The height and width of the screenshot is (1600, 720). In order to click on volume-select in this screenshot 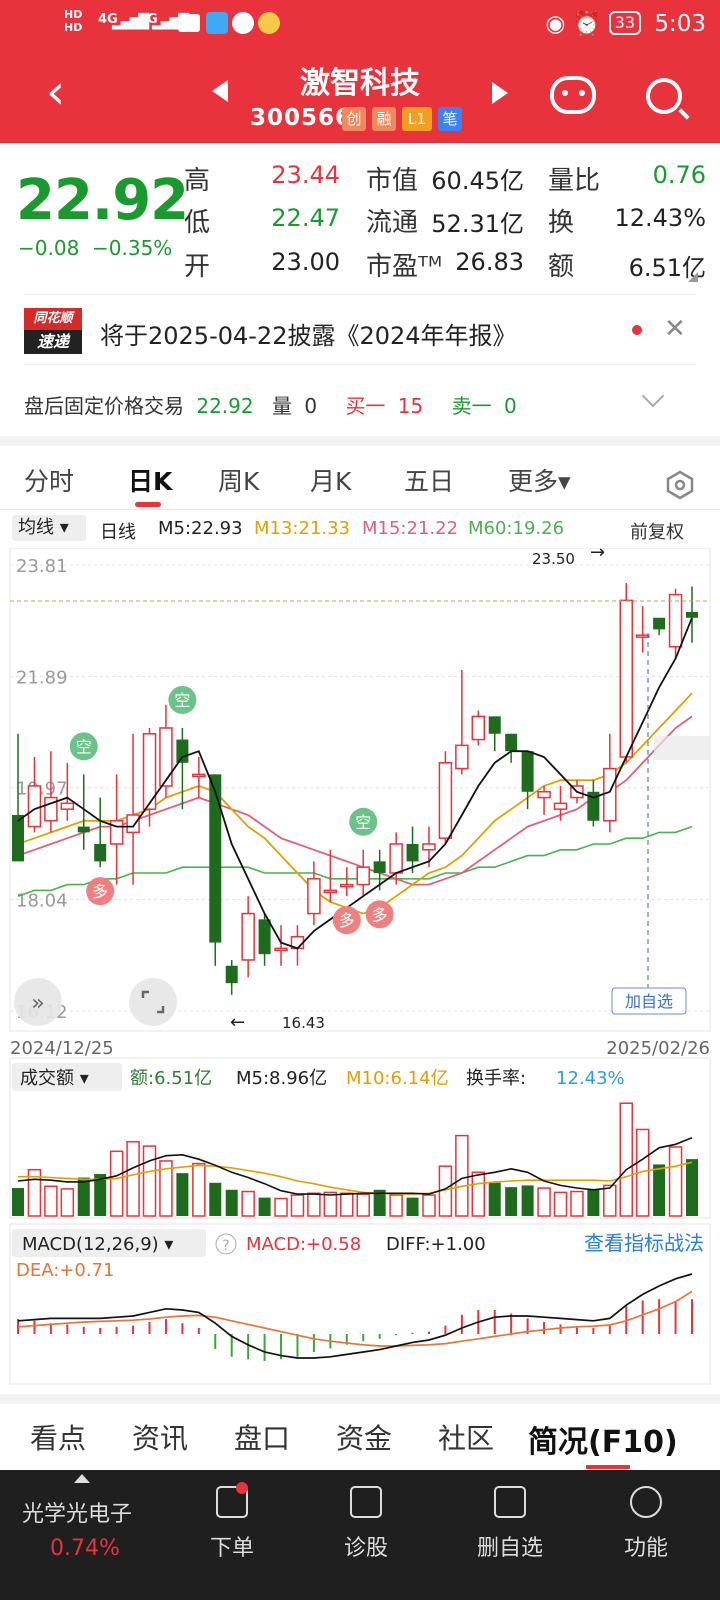, I will do `click(67, 1077)`.